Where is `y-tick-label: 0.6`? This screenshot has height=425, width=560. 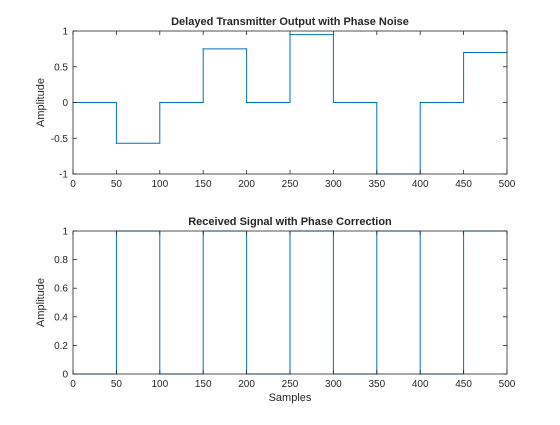 y-tick-label: 0.6 is located at coordinates (61, 289).